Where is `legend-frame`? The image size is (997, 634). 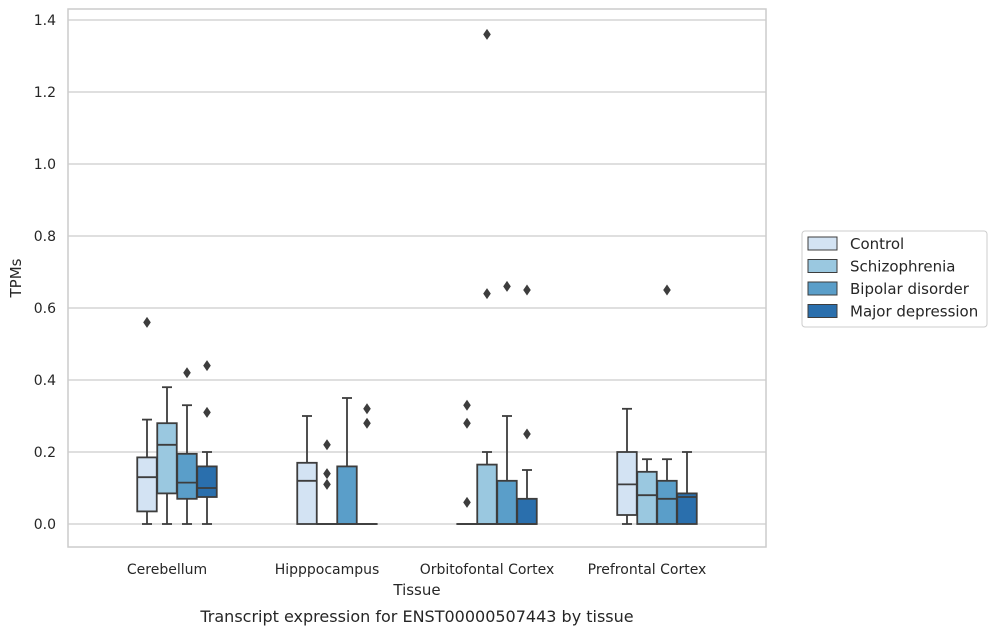
legend-frame is located at coordinates (894, 279).